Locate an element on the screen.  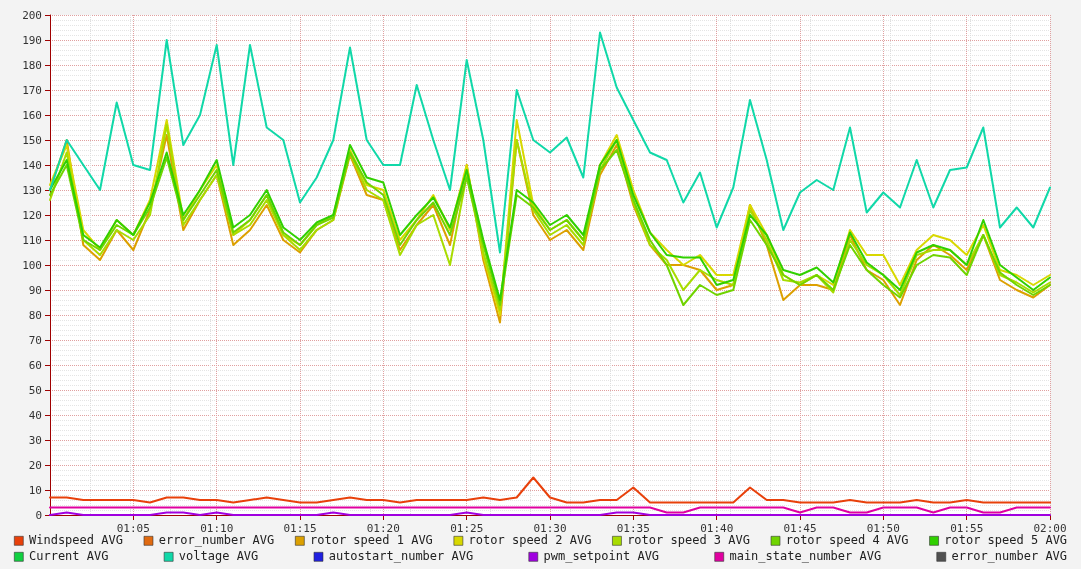
y-tick-label: 50 is located at coordinates (35, 390).